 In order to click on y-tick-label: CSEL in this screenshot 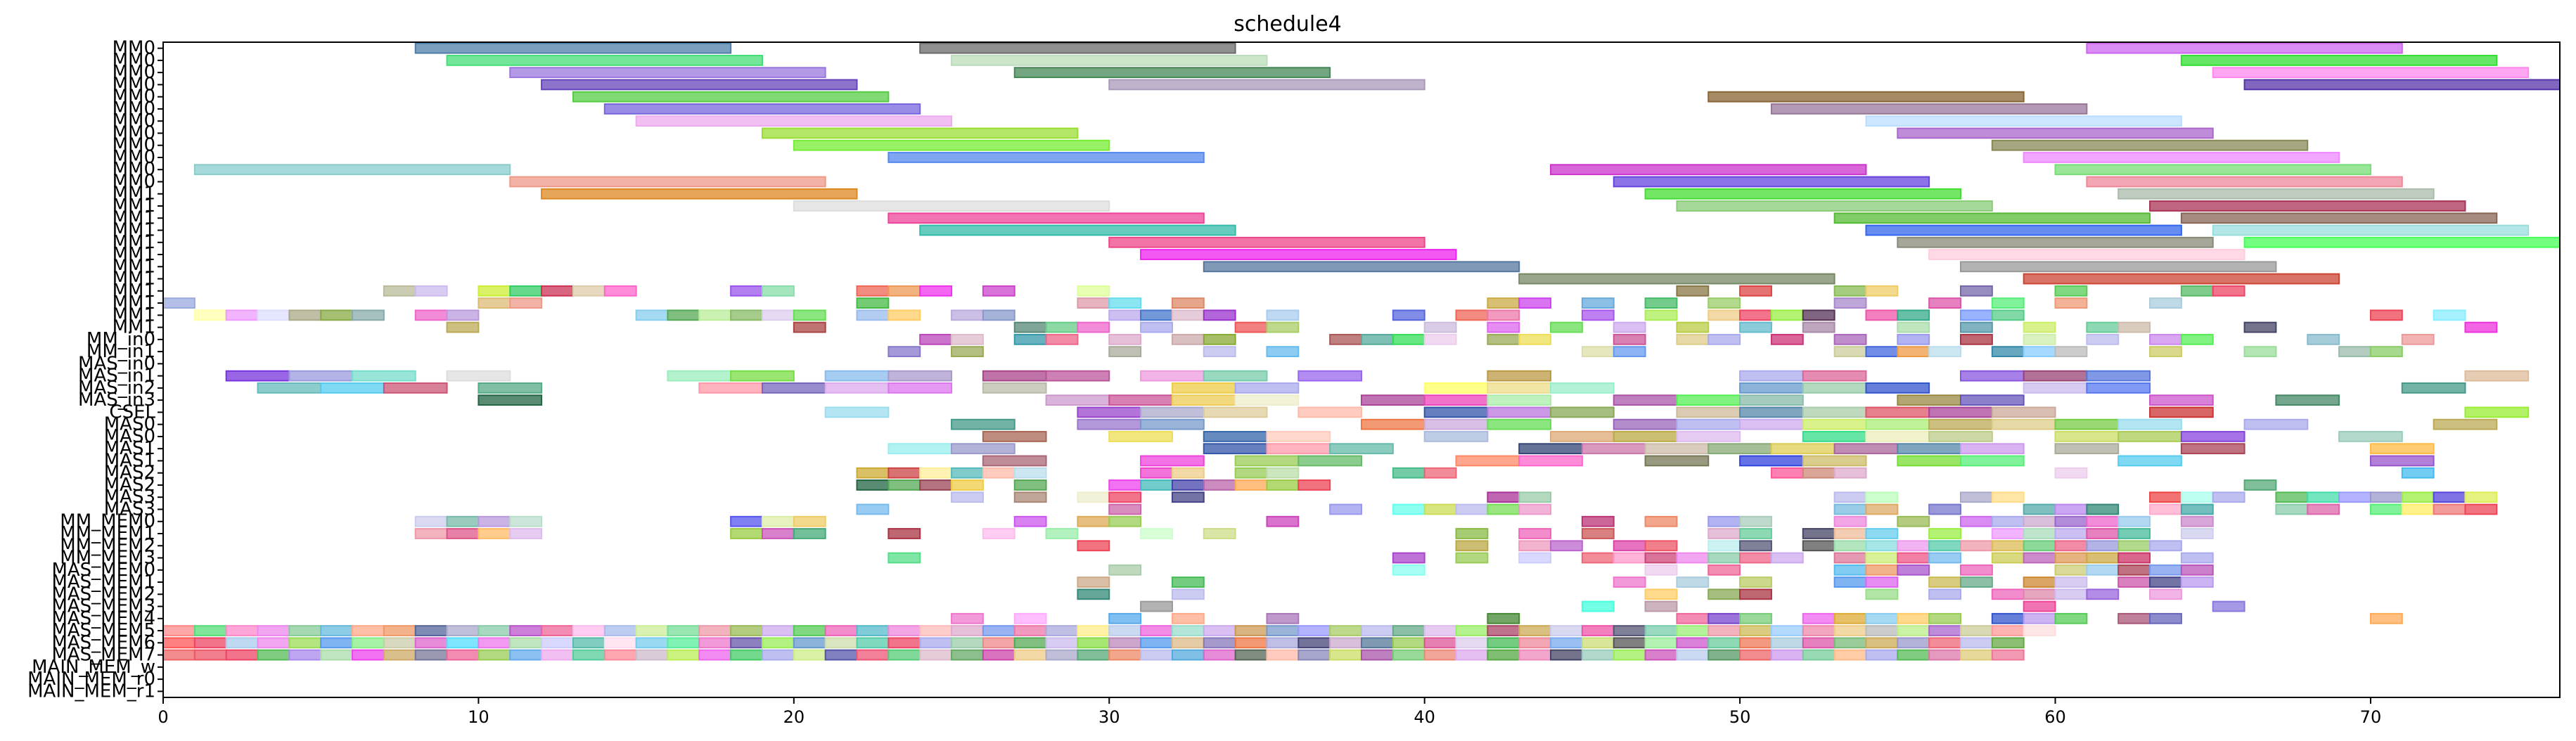, I will do `click(132, 412)`.